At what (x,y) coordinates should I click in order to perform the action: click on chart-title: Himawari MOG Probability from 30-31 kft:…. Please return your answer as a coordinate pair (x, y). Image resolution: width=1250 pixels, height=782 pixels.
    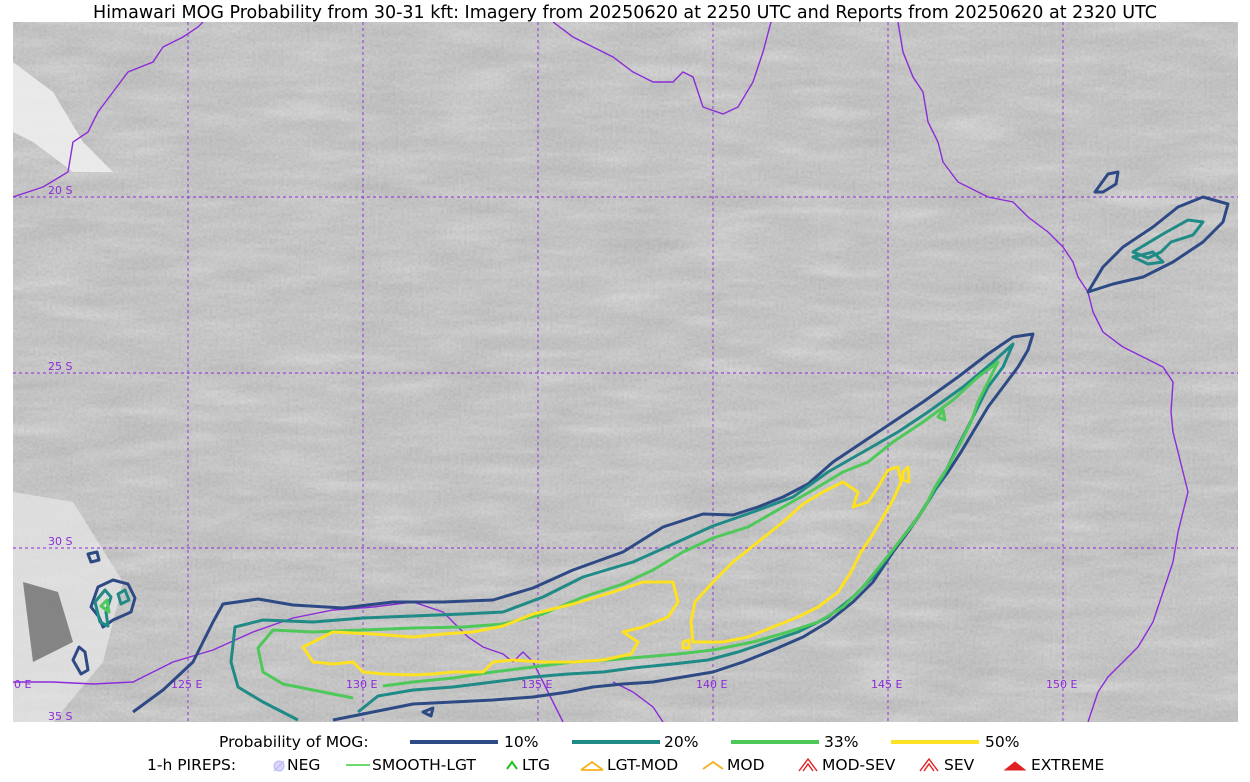
    Looking at the image, I should click on (625, 13).